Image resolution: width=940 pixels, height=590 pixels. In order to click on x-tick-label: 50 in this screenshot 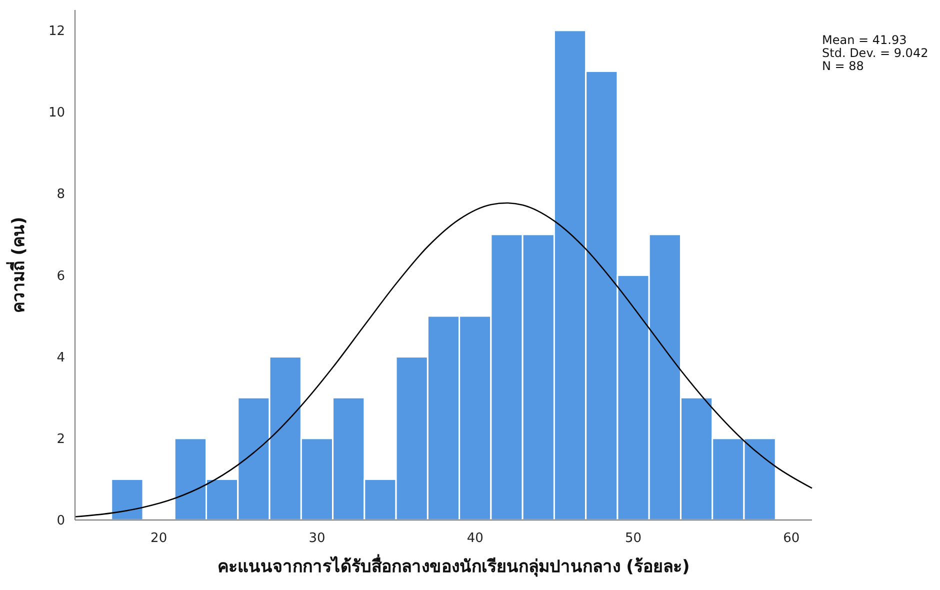, I will do `click(633, 538)`.